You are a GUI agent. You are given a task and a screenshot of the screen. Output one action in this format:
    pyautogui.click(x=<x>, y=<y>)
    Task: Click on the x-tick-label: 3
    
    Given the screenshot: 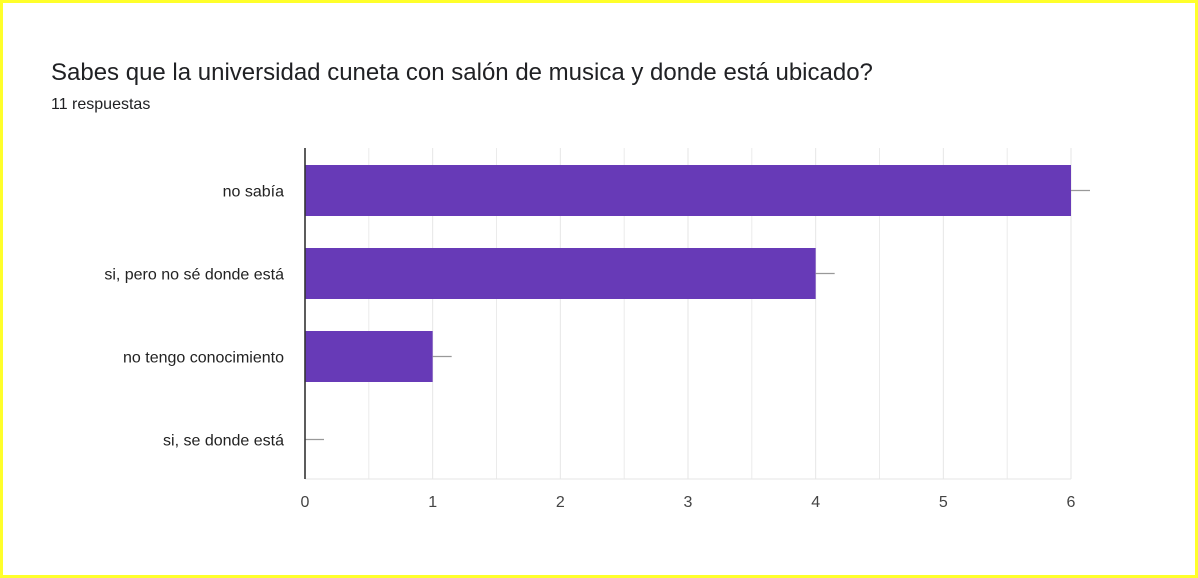 What is the action you would take?
    pyautogui.click(x=688, y=502)
    